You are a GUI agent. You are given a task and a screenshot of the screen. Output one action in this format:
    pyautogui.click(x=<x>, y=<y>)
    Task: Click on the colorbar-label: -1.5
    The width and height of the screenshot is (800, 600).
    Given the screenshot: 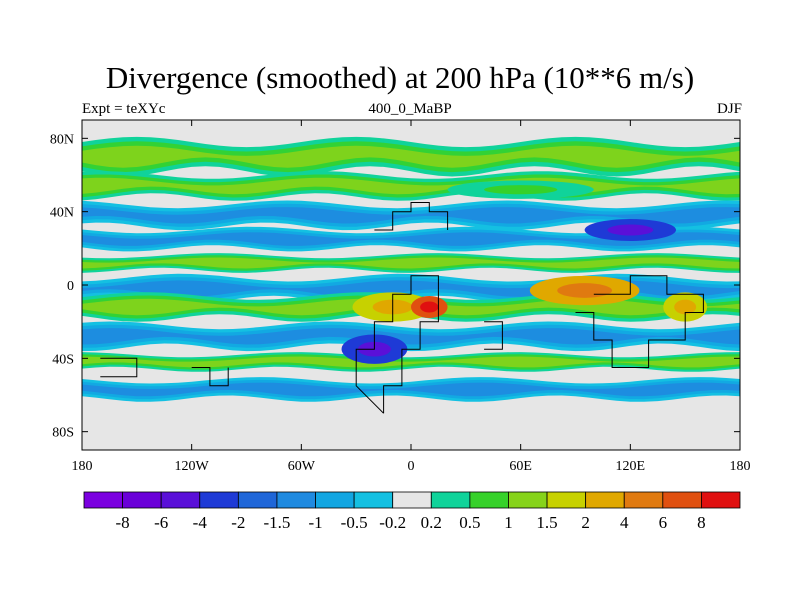 What is the action you would take?
    pyautogui.click(x=276, y=522)
    